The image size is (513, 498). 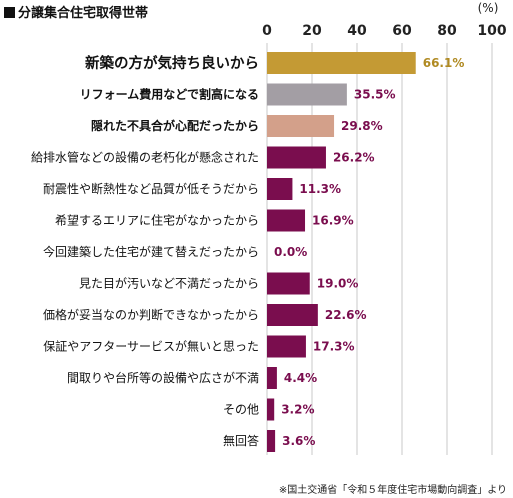 What do you see at coordinates (297, 410) in the screenshot?
I see `data-label: 3.2%` at bounding box center [297, 410].